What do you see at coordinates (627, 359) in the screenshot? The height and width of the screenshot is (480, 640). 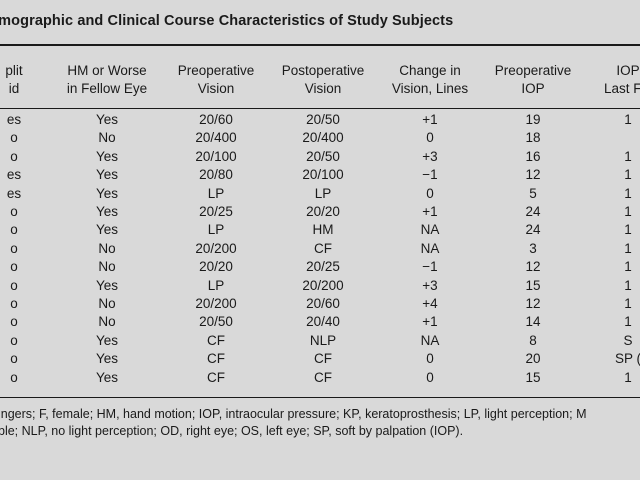 I see `iop-last-cell: SP (` at bounding box center [627, 359].